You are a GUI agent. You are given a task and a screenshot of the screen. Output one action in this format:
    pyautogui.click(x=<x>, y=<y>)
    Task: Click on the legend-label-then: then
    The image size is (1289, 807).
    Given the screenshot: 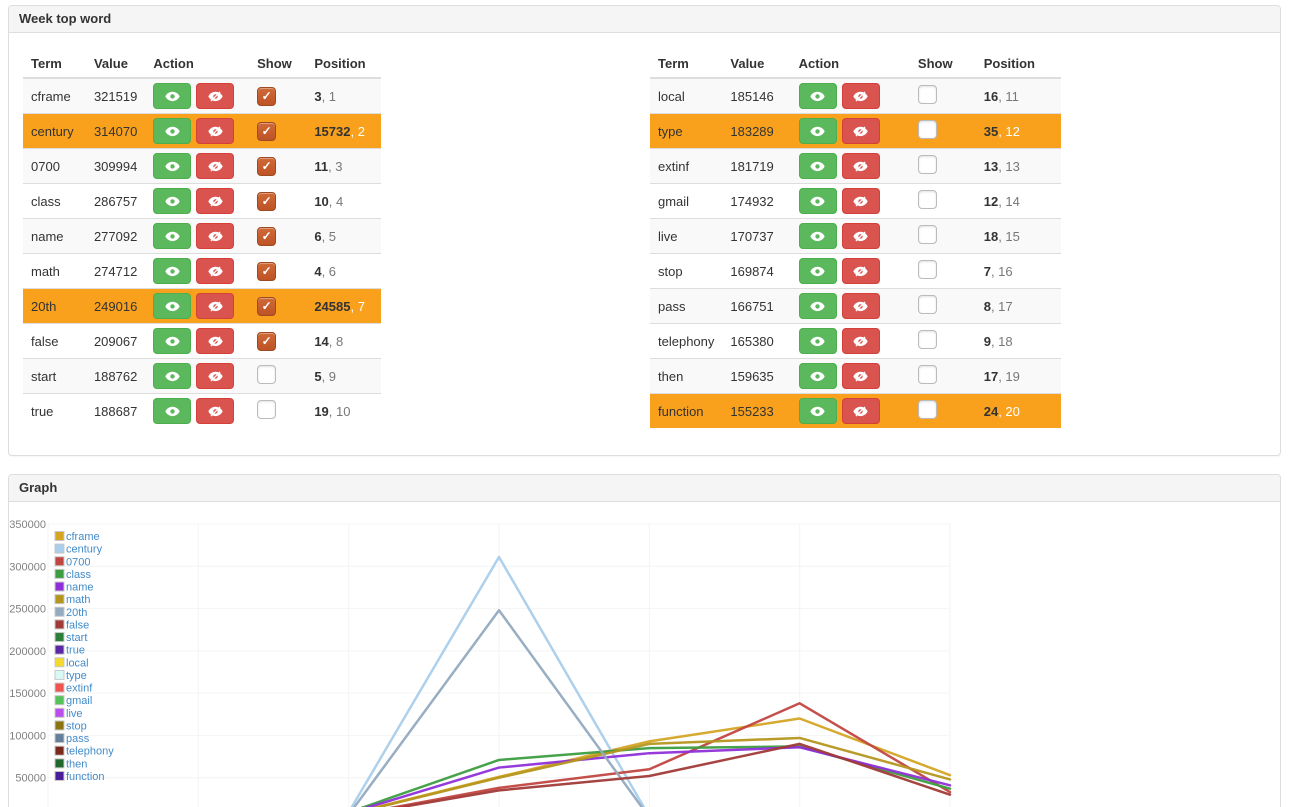 What is the action you would take?
    pyautogui.click(x=76, y=764)
    